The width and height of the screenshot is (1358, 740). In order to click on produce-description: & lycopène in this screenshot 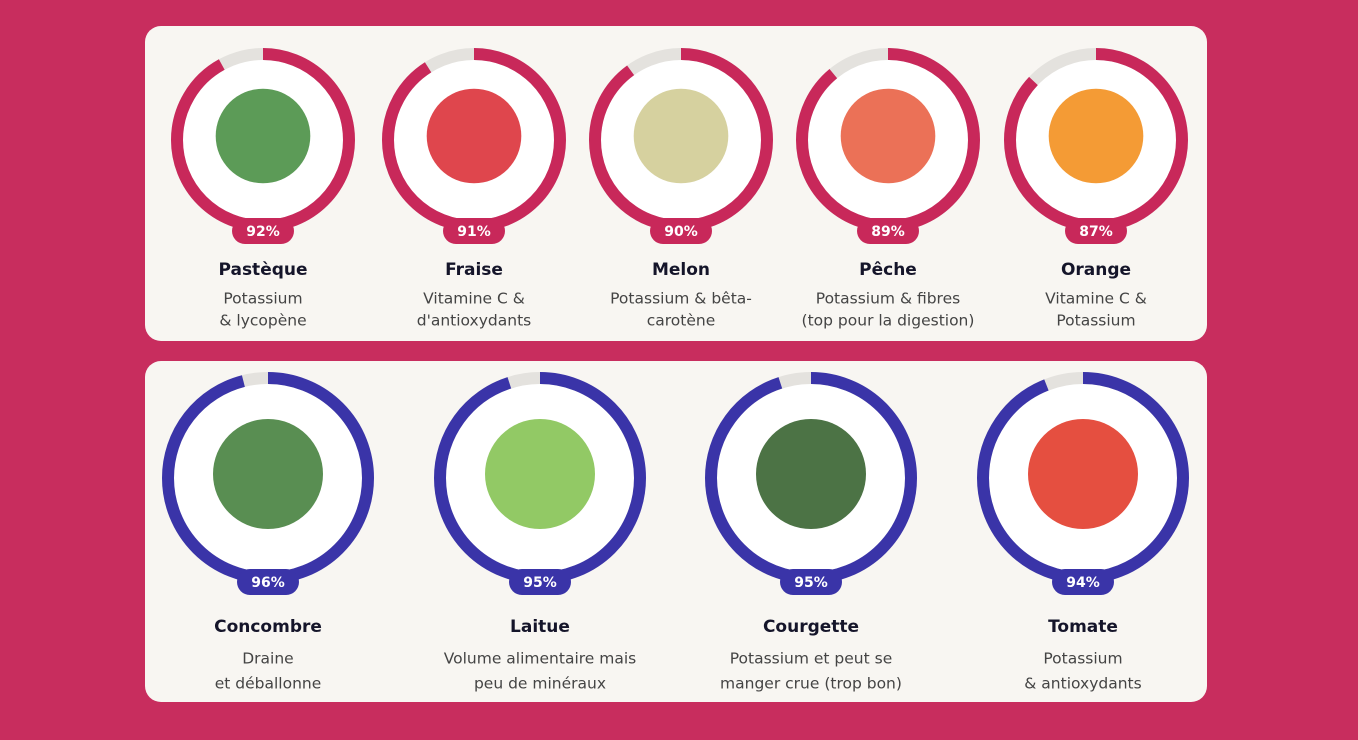, I will do `click(262, 321)`.